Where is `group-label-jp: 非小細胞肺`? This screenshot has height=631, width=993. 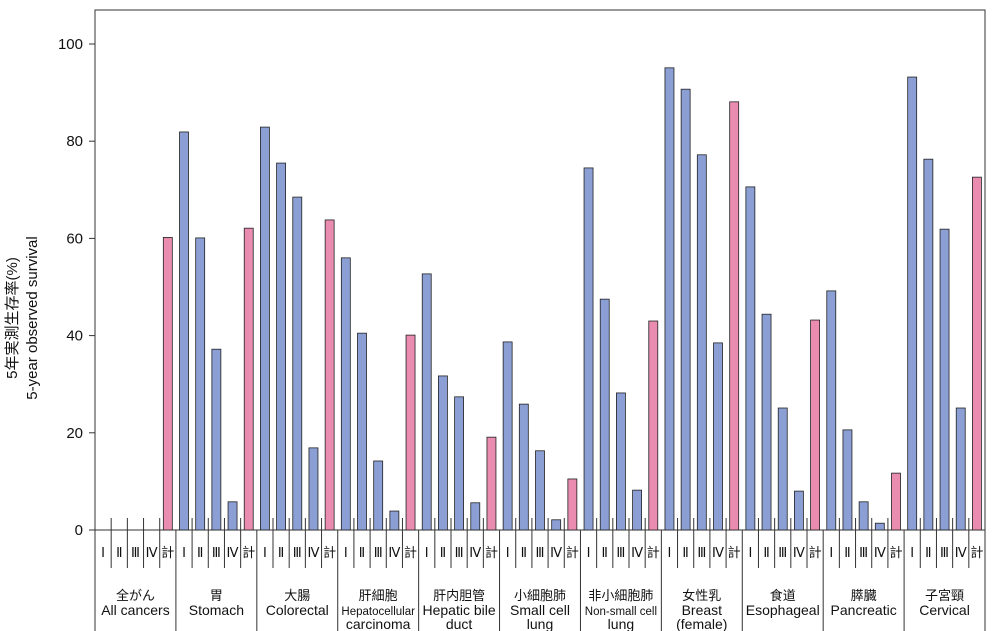
group-label-jp: 非小細胞肺 is located at coordinates (620, 595).